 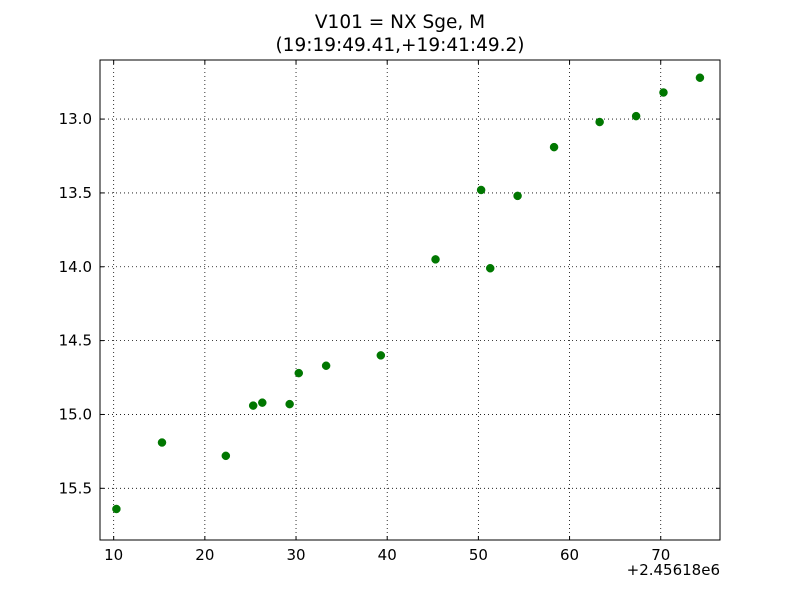 What do you see at coordinates (75, 341) in the screenshot?
I see `y-tick-label: 14.5` at bounding box center [75, 341].